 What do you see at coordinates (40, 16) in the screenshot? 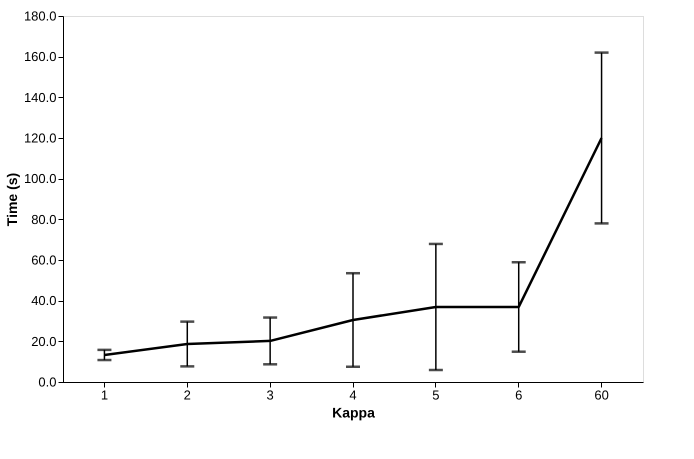
I see `y-tick-label: 180.0` at bounding box center [40, 16].